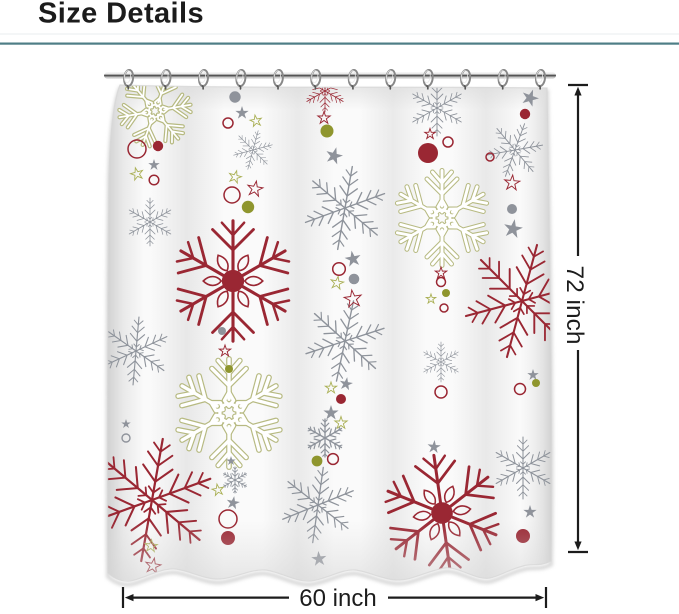  What do you see at coordinates (337, 597) in the screenshot?
I see `svg-text: 60 inch` at bounding box center [337, 597].